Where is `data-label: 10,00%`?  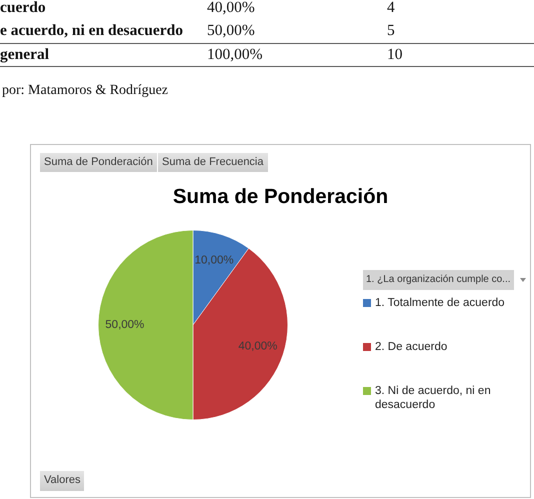 data-label: 10,00% is located at coordinates (214, 260).